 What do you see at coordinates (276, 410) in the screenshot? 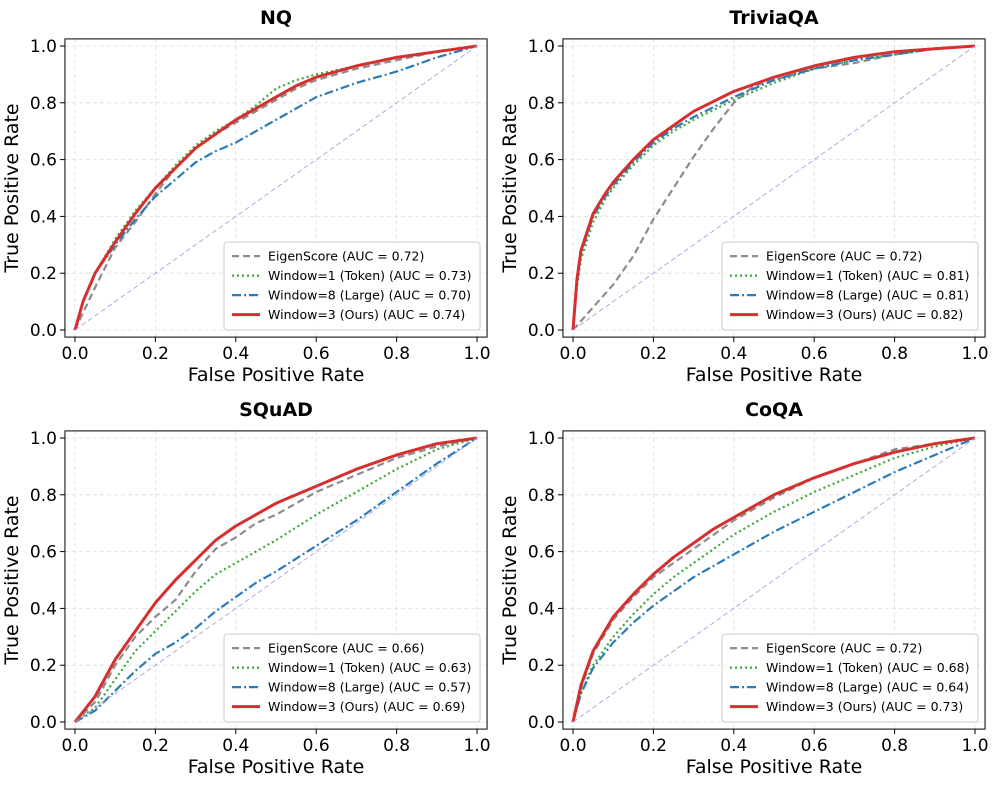
I see `chart-title: SQuAD` at bounding box center [276, 410].